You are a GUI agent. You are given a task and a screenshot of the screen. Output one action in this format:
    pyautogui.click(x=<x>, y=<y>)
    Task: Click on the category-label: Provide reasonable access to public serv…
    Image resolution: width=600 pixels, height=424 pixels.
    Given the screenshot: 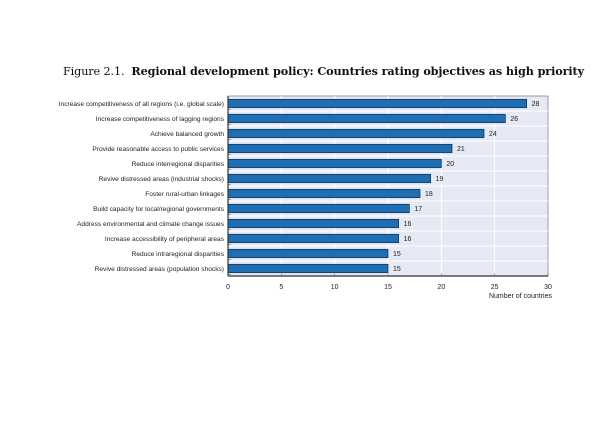 What is the action you would take?
    pyautogui.click(x=158, y=149)
    